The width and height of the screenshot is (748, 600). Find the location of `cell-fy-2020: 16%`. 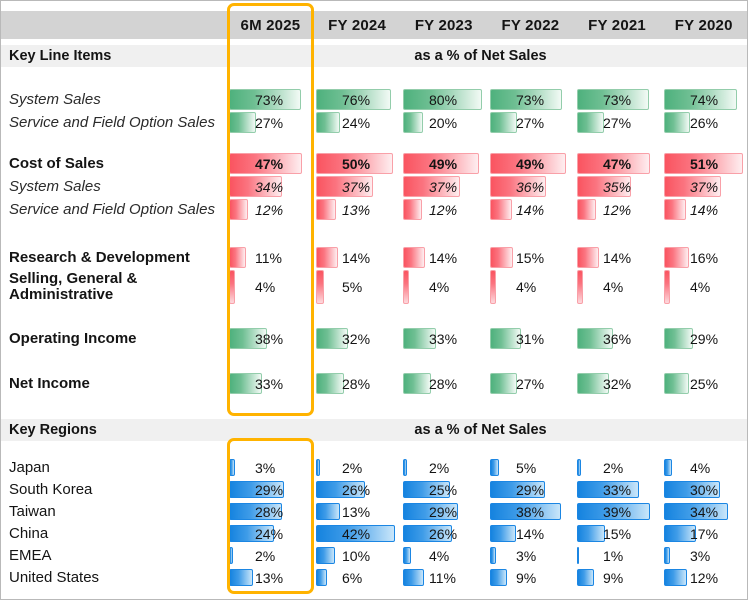

cell-fy-2020: 16% is located at coordinates (703, 257).